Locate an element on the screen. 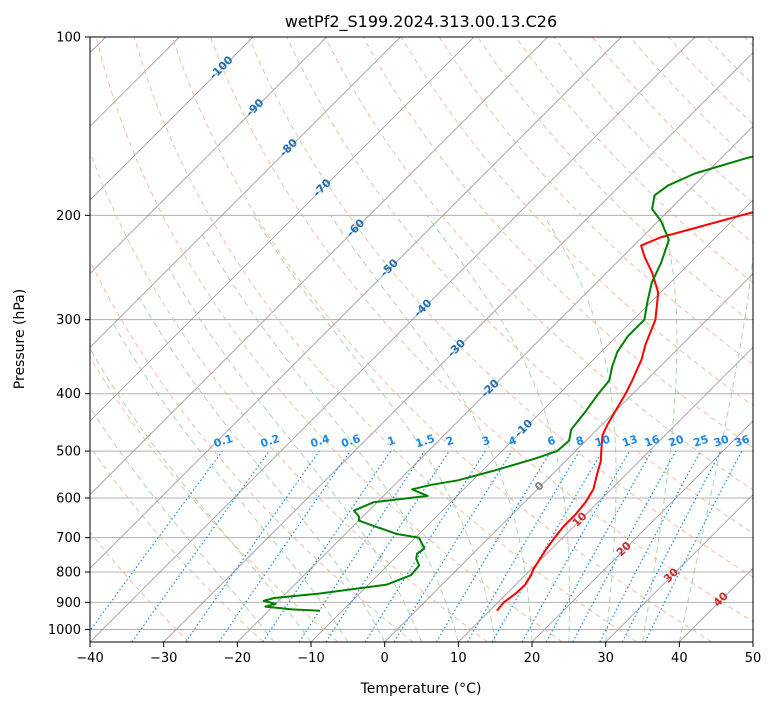 The width and height of the screenshot is (775, 708). x-tick-label: −30 is located at coordinates (163, 658).